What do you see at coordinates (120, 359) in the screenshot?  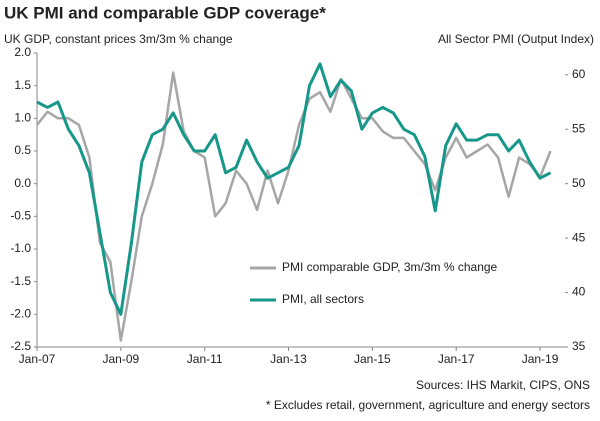 I see `x-tick-label: Jan-09` at bounding box center [120, 359].